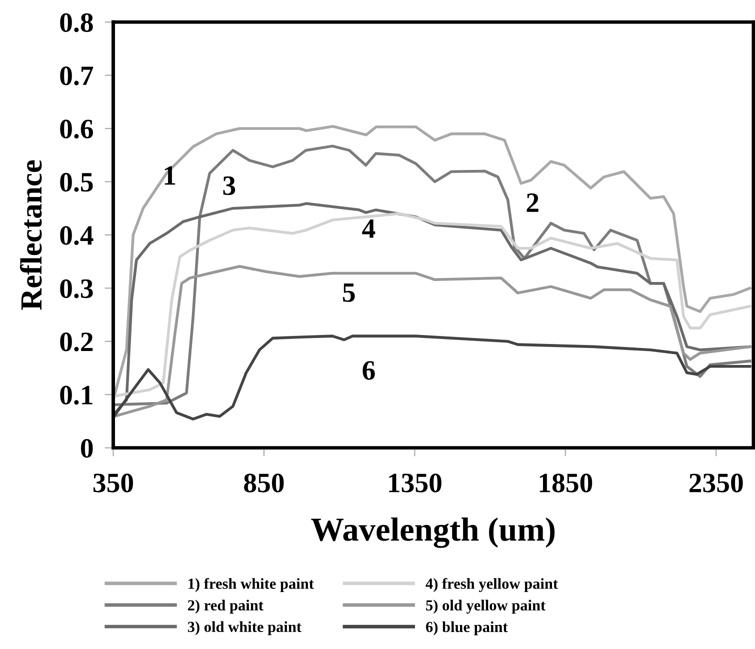 This screenshot has height=649, width=755. Describe the element at coordinates (368, 370) in the screenshot. I see `annotation: 6` at that location.